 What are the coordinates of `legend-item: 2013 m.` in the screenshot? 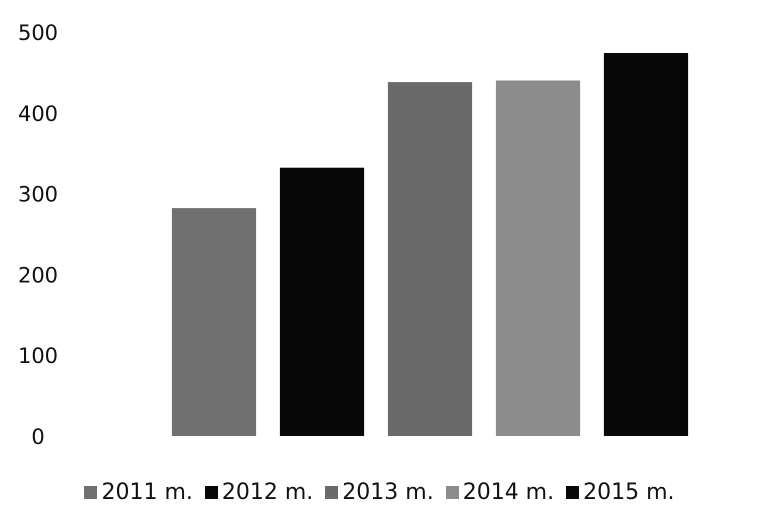 It's located at (379, 492).